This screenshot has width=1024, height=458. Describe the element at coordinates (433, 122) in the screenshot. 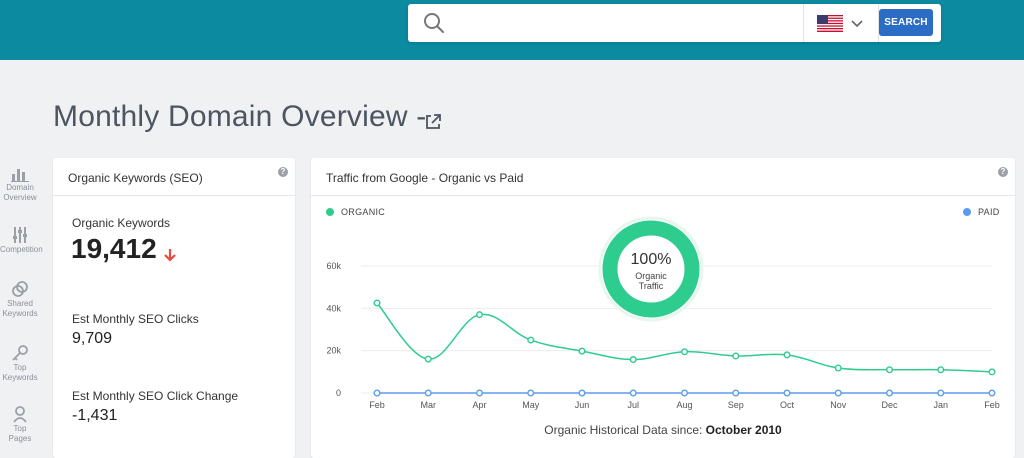

I see `external-link-icon` at that location.